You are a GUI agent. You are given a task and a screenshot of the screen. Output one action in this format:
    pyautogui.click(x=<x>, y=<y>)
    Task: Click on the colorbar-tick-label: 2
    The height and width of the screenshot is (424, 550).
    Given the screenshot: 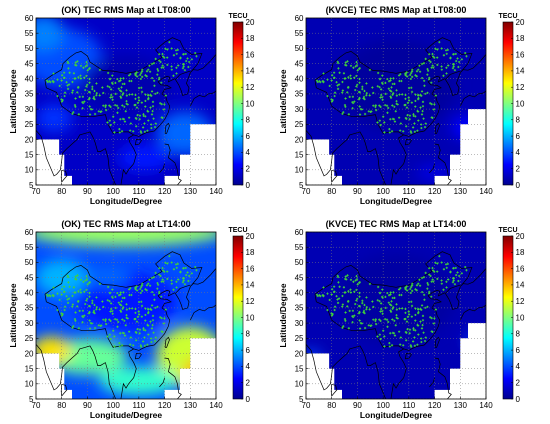 What is the action you would take?
    pyautogui.click(x=248, y=383)
    